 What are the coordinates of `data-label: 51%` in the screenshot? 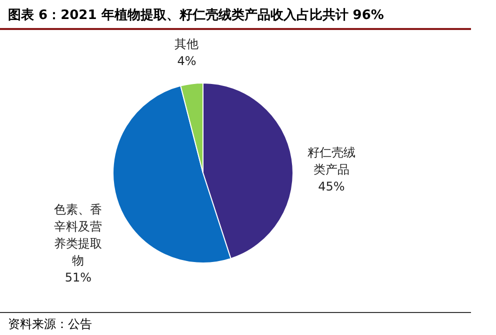 It's located at (78, 277).